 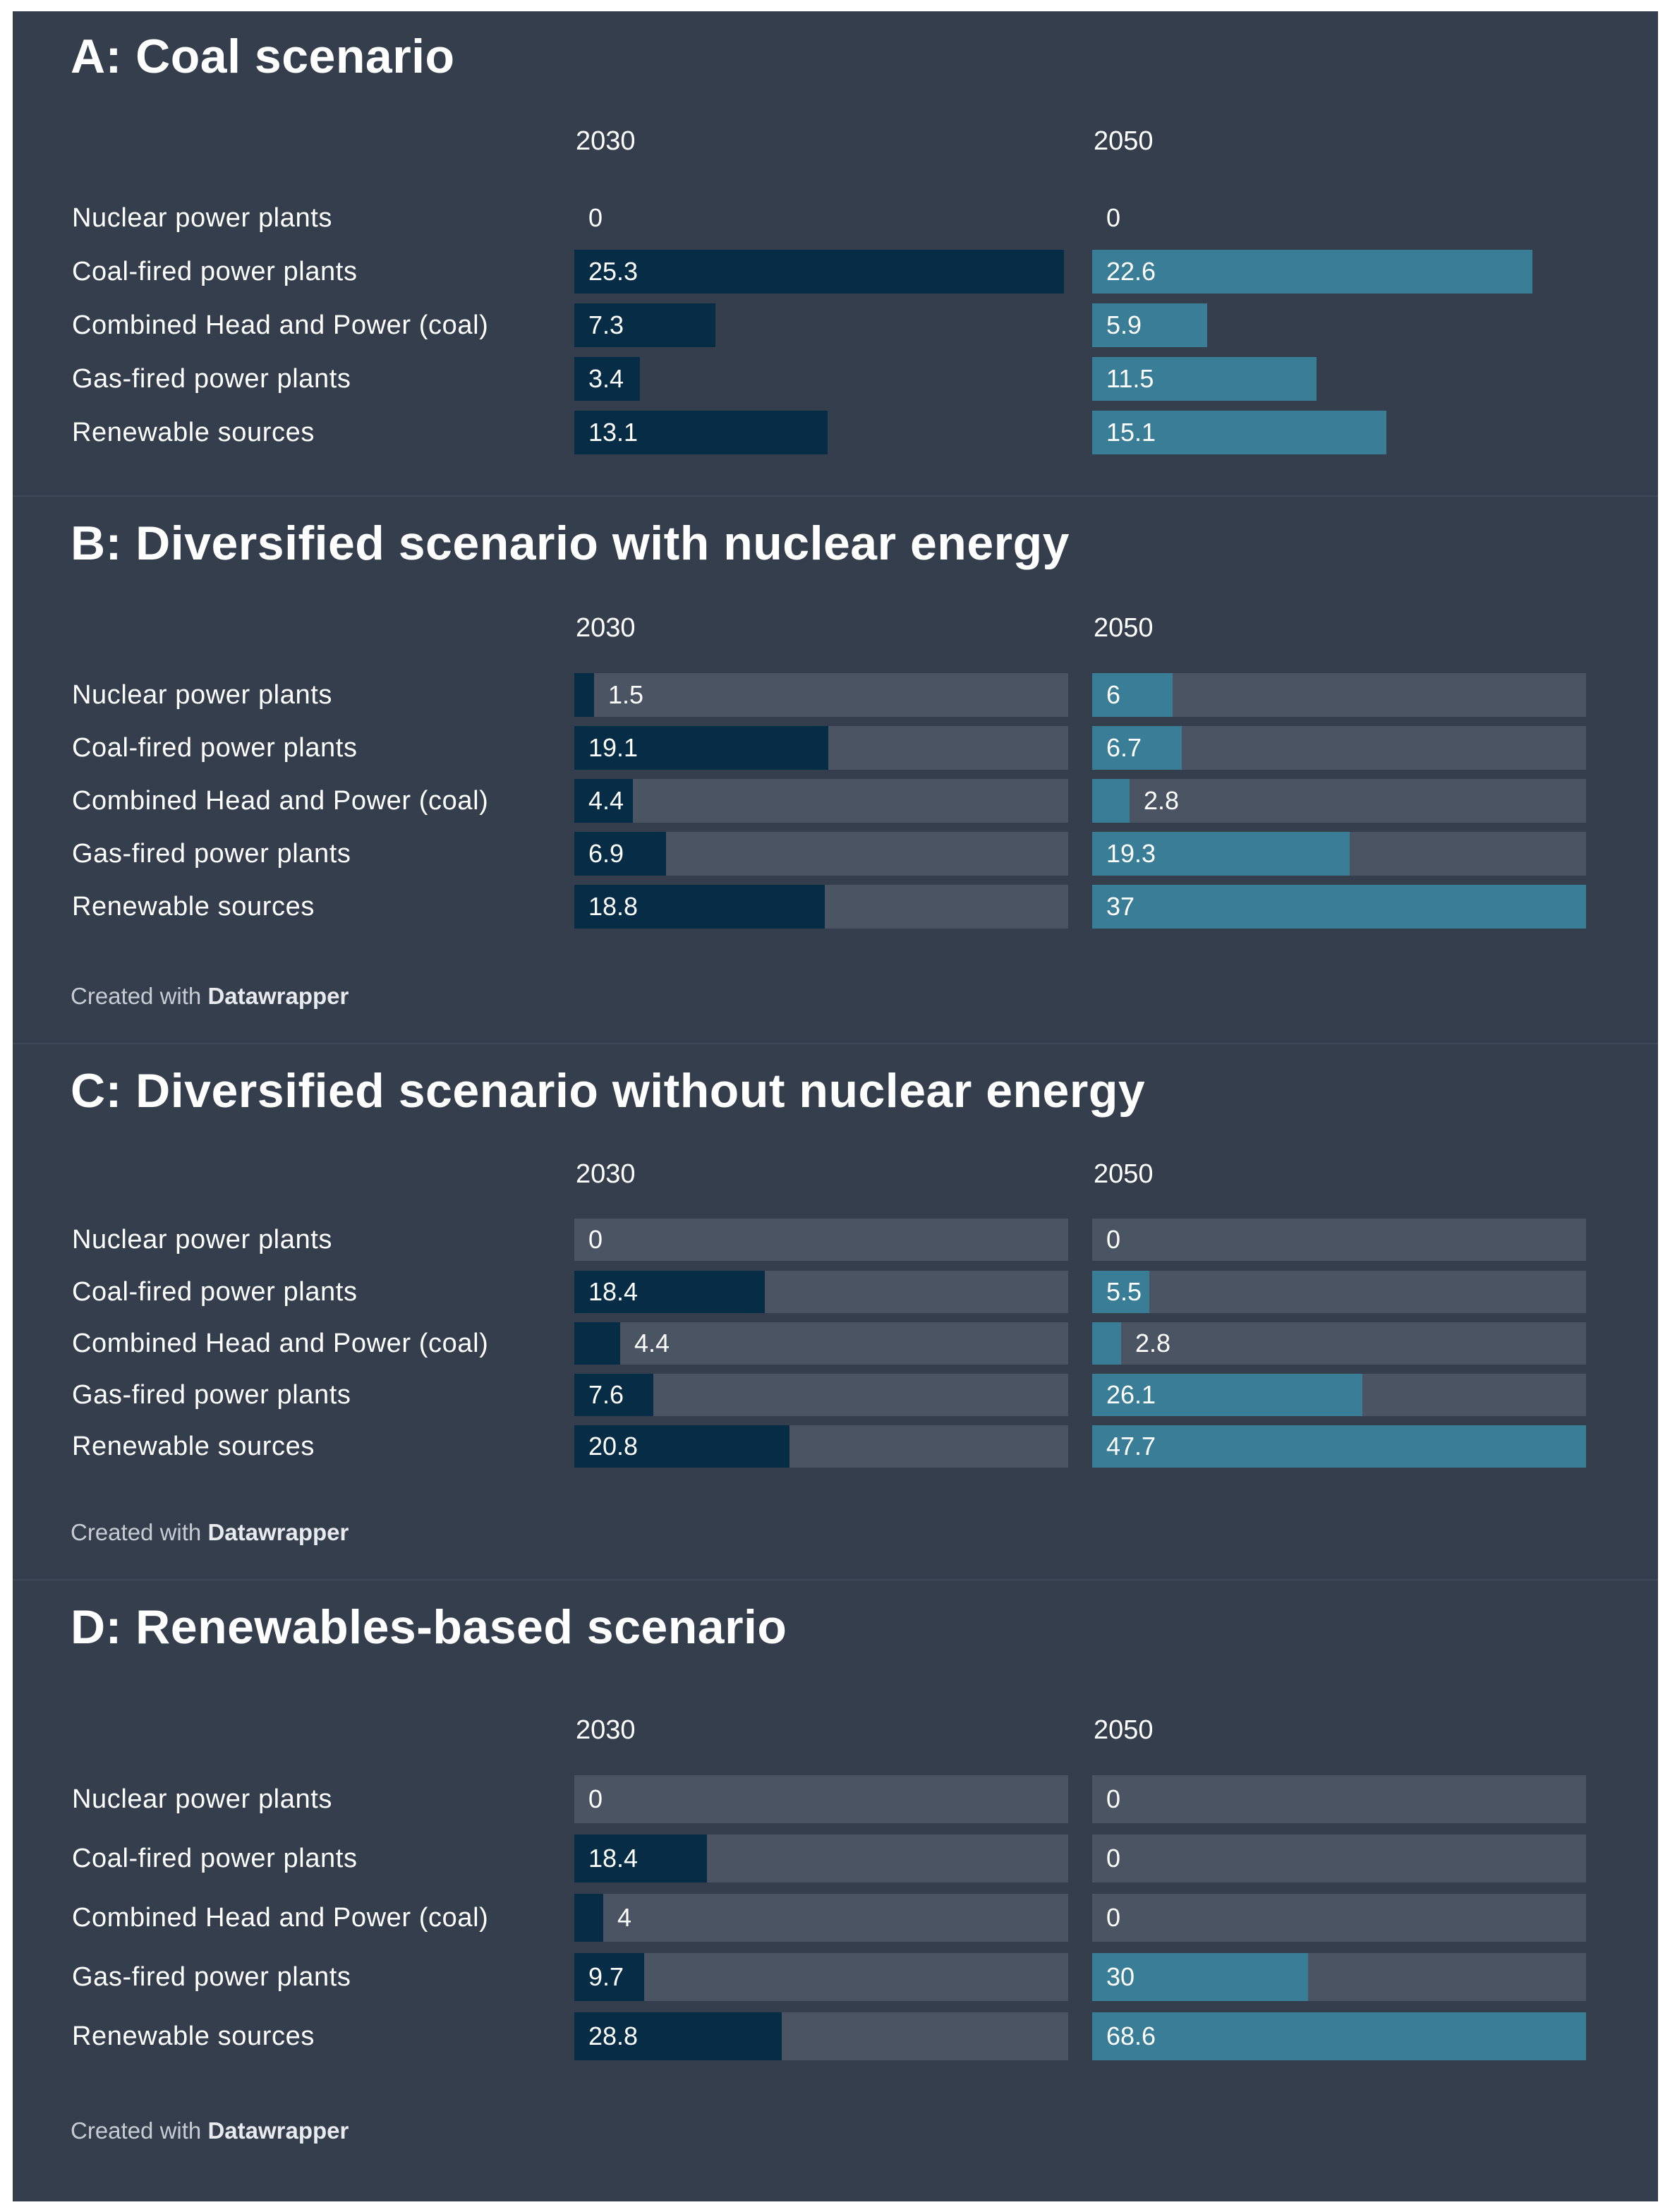 What do you see at coordinates (429, 1627) in the screenshot?
I see `chart-title: D: Renewables-based scenario` at bounding box center [429, 1627].